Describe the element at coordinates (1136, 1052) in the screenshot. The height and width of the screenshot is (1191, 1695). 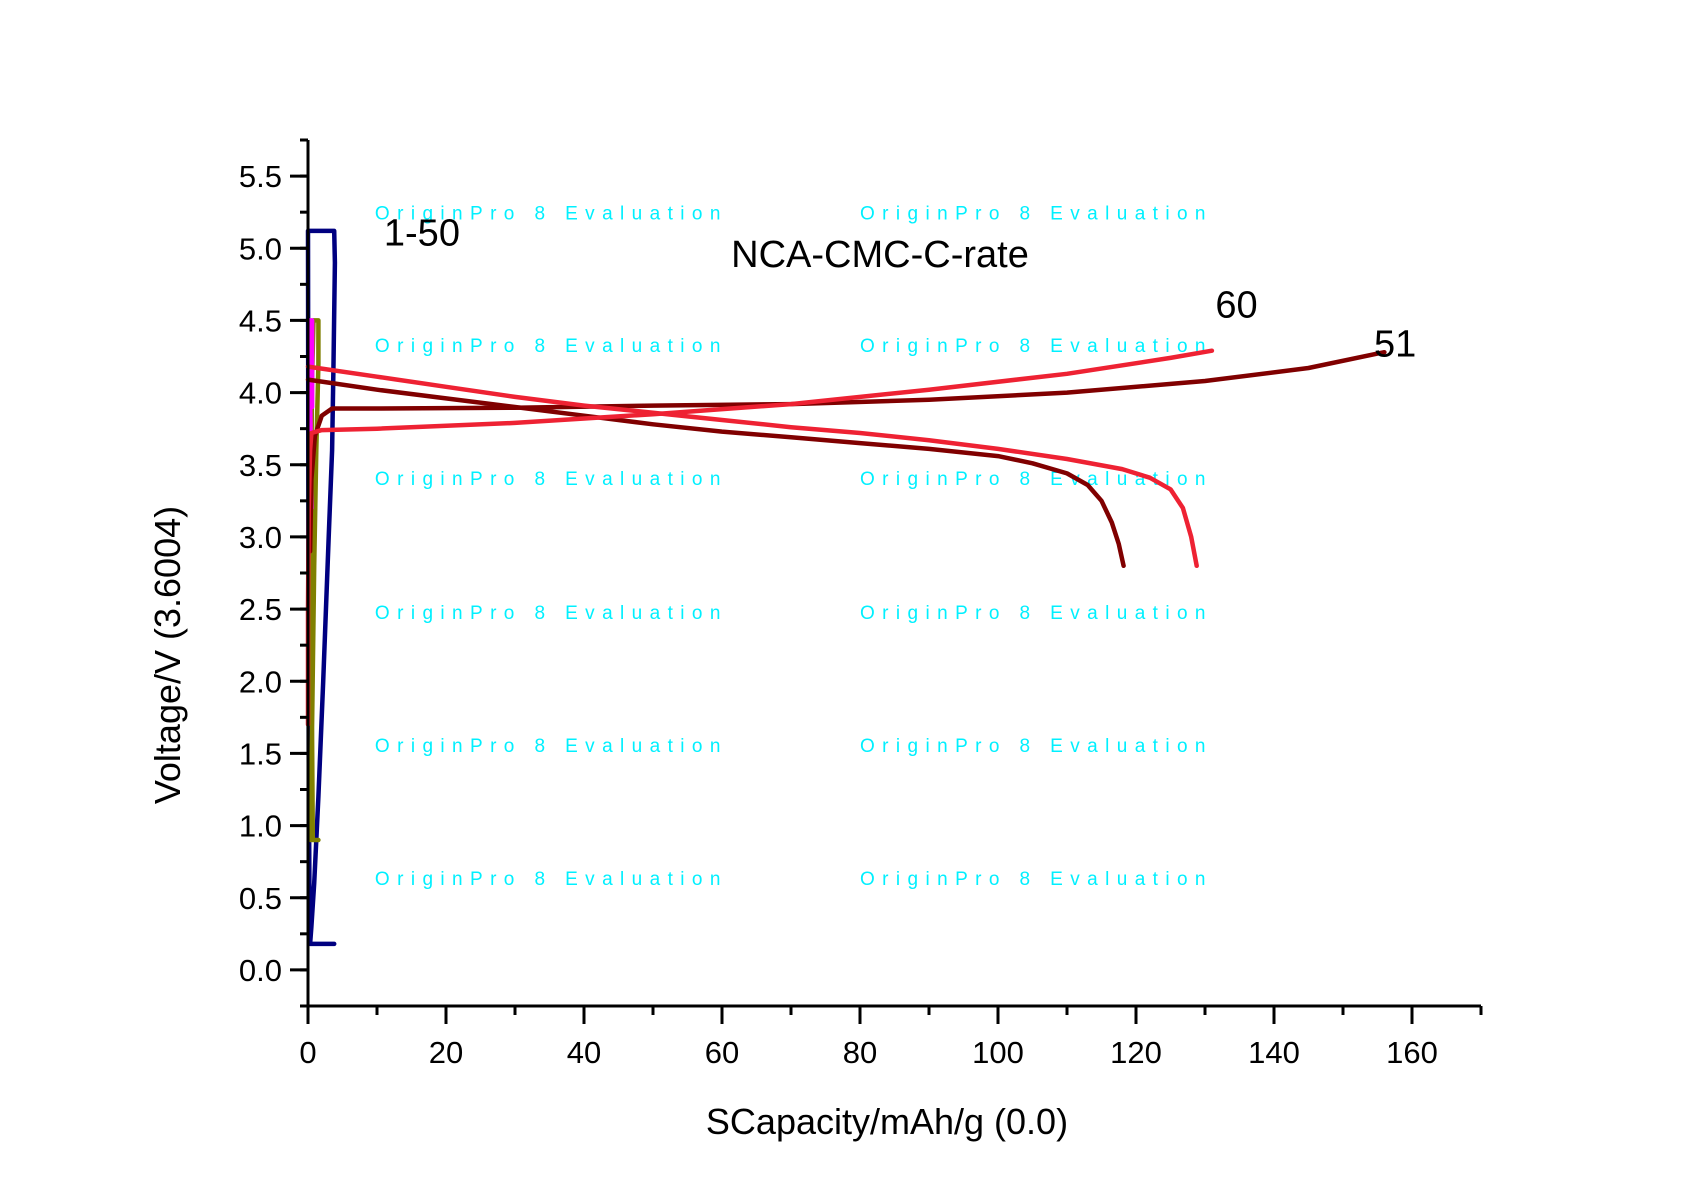
I see `x-tick-label: 120` at that location.